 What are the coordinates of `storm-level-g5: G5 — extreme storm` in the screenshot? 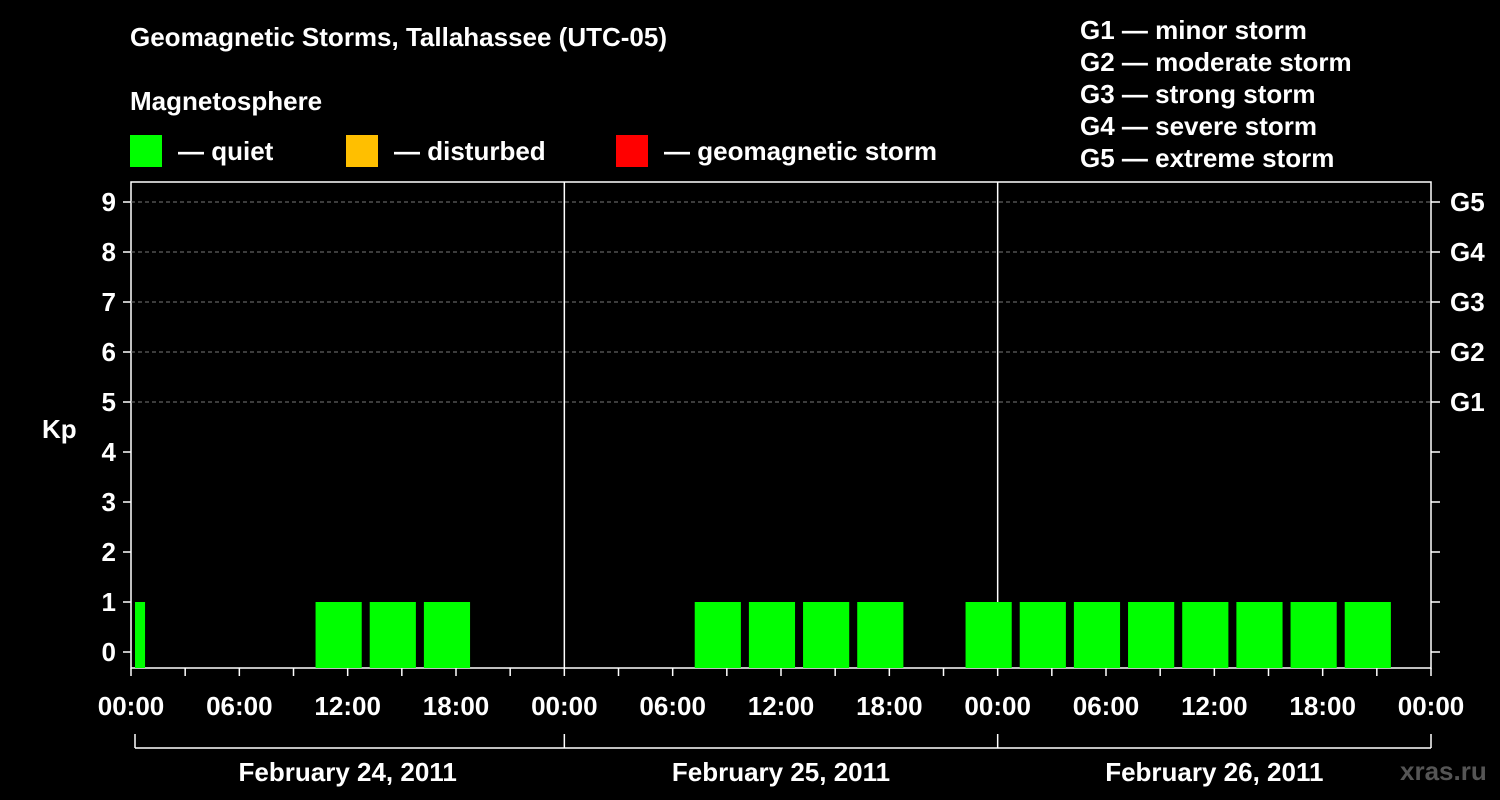 It's located at (1207, 158).